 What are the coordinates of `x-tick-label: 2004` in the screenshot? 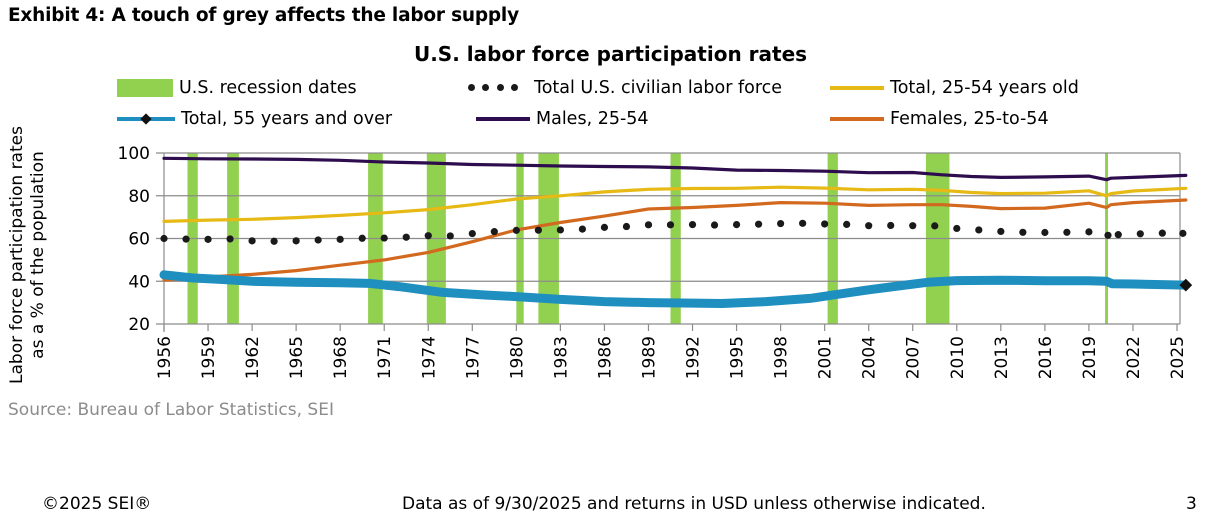 It's located at (870, 357).